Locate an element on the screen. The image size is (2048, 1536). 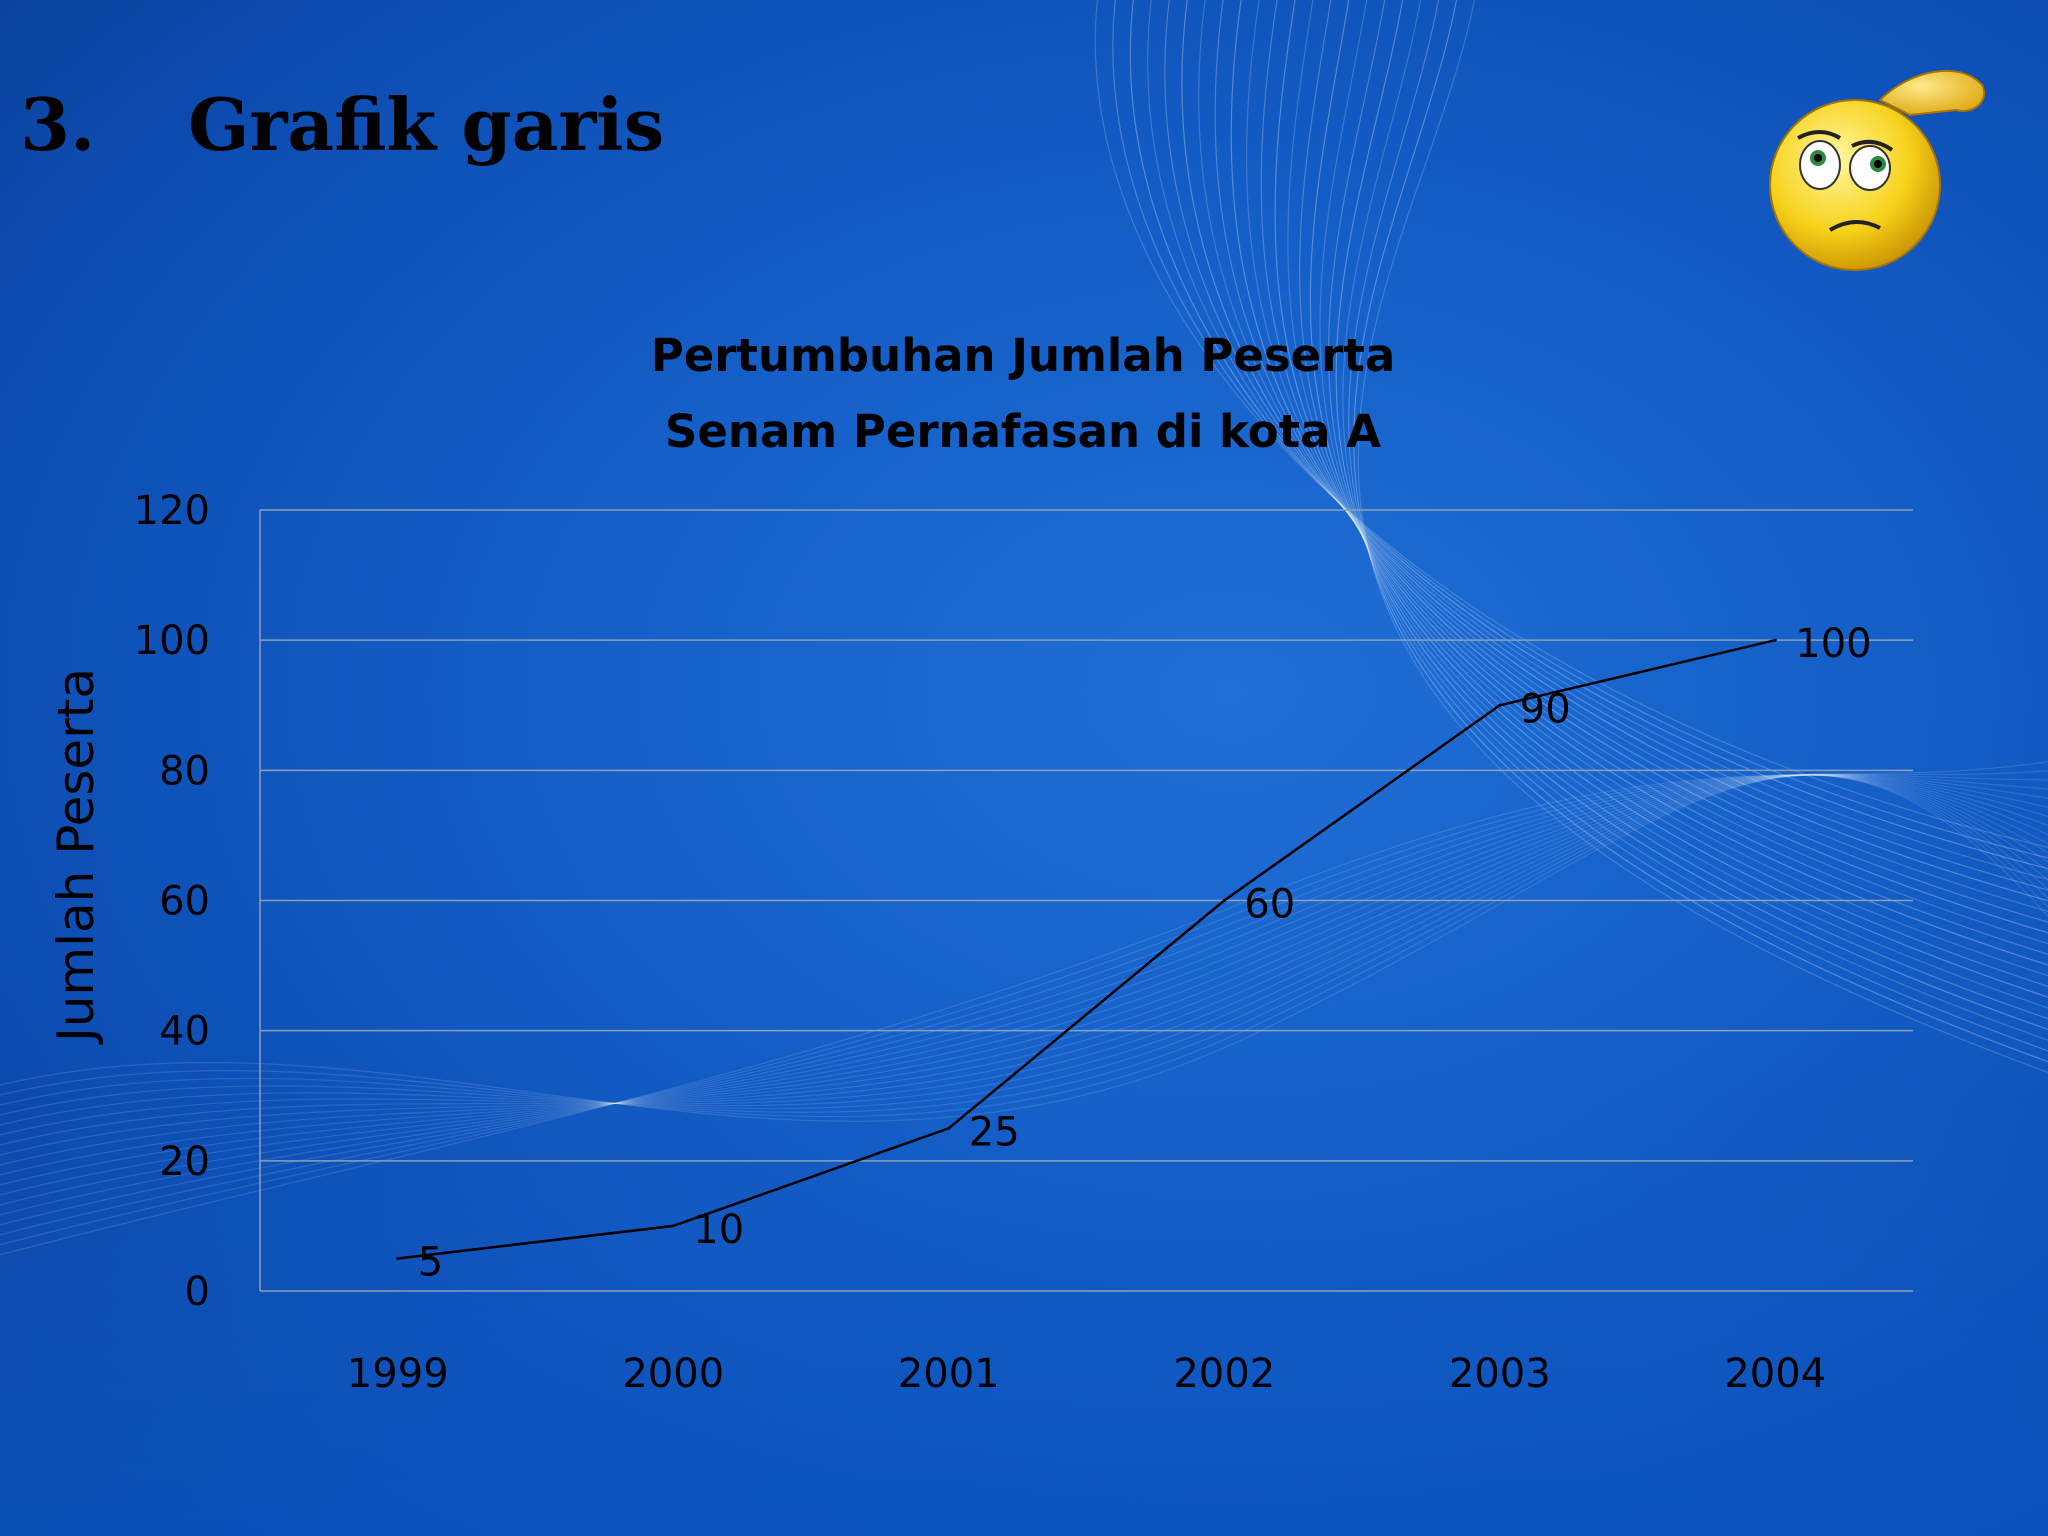
x-tick-label: 2002 is located at coordinates (1224, 1374).